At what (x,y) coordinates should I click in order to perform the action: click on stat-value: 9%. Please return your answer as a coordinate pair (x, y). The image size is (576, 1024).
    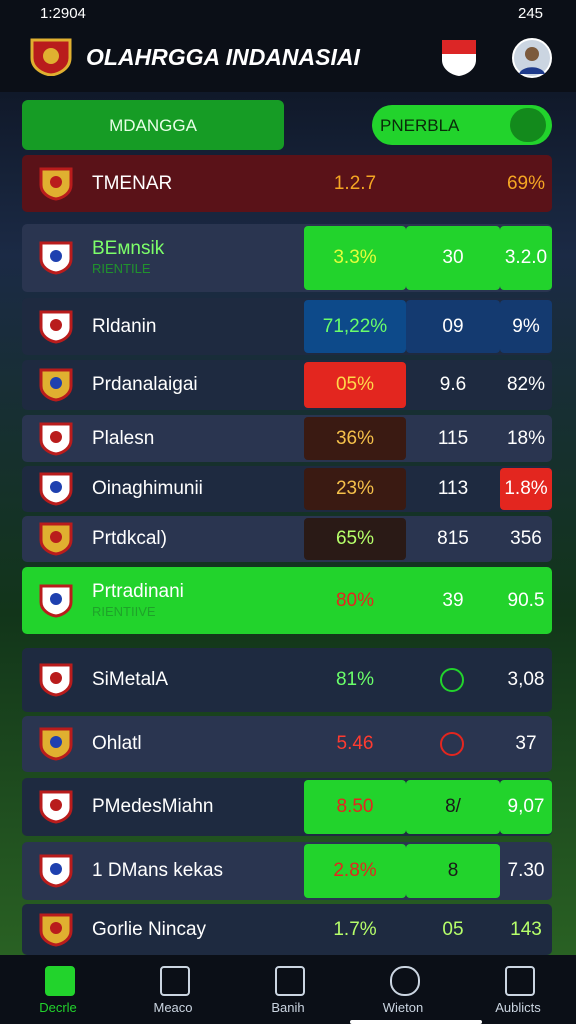
    Looking at the image, I should click on (526, 326).